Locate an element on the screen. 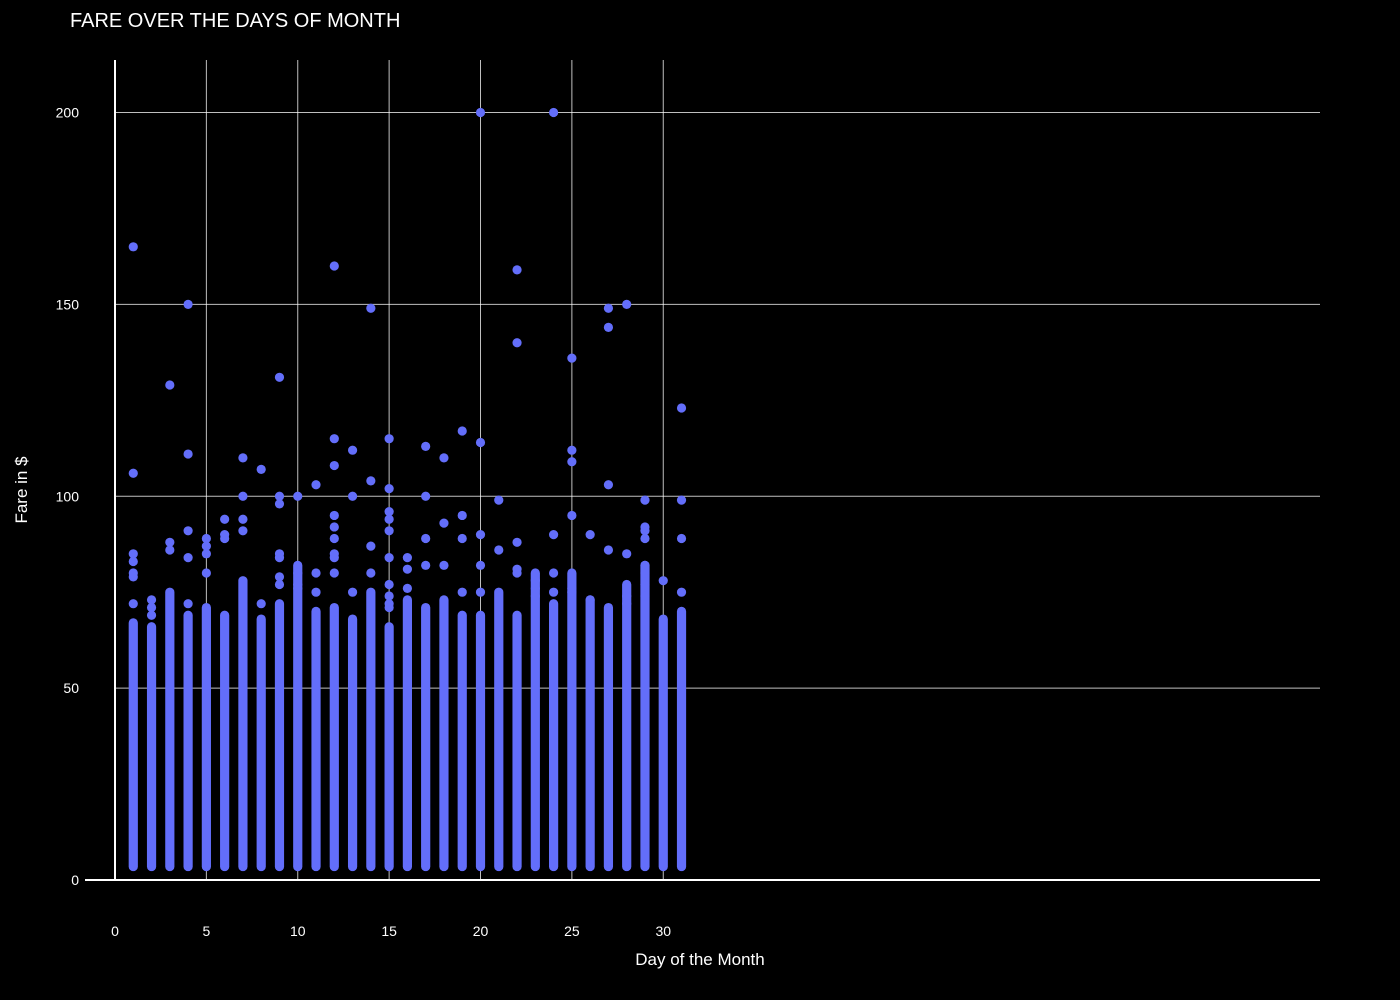  x-tick-label: 10 is located at coordinates (298, 931).